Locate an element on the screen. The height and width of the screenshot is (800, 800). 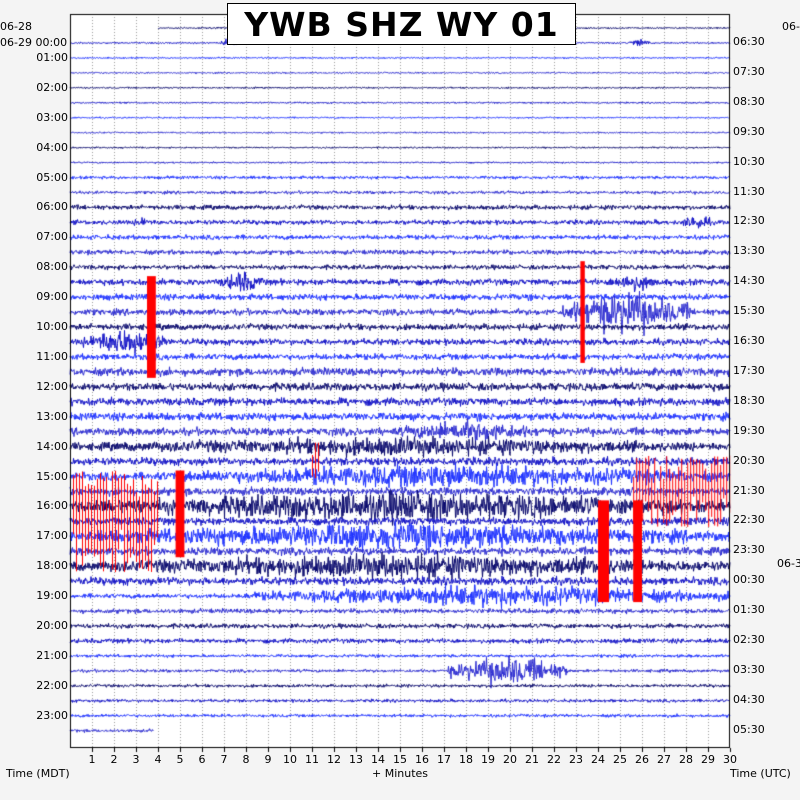
left-hour-label: 18:00 is located at coordinates (52, 566).